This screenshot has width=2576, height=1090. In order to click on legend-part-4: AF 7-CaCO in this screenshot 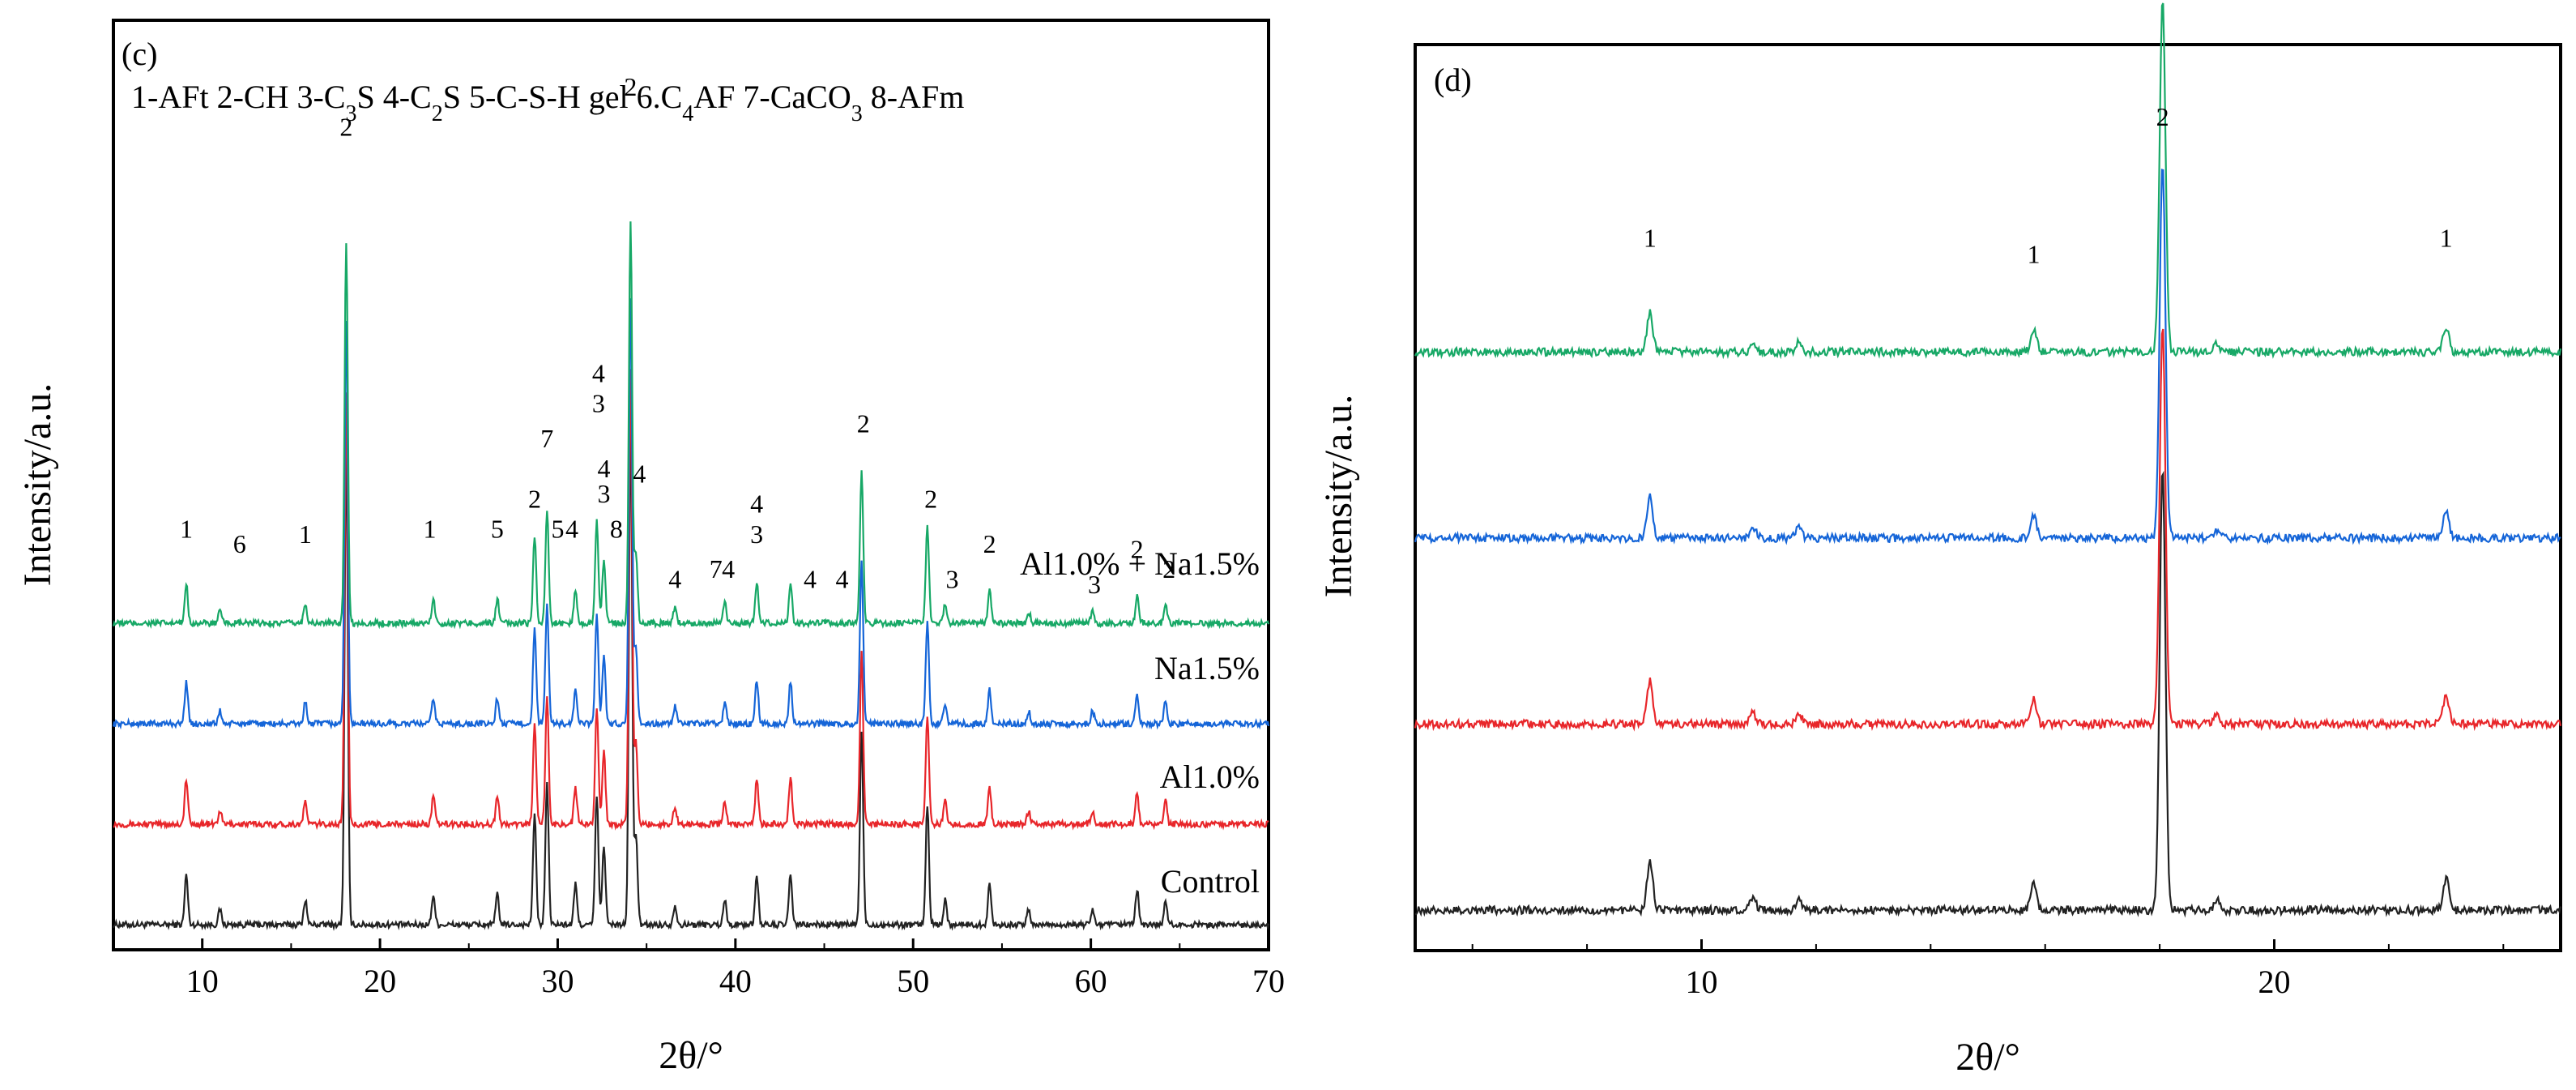, I will do `click(772, 97)`.